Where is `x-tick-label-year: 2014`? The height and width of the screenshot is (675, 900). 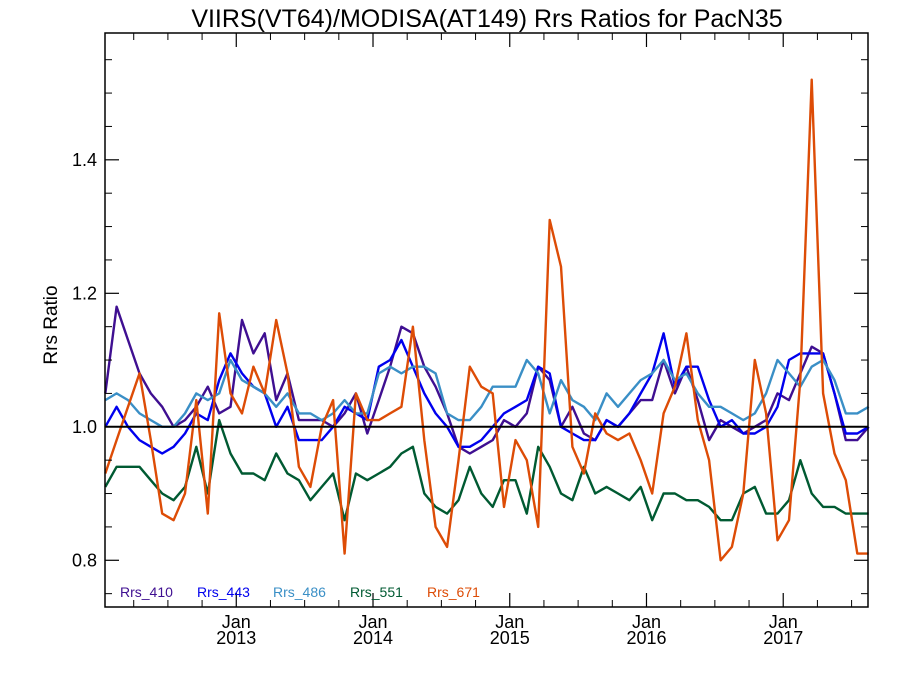
x-tick-label-year: 2014 is located at coordinates (373, 638).